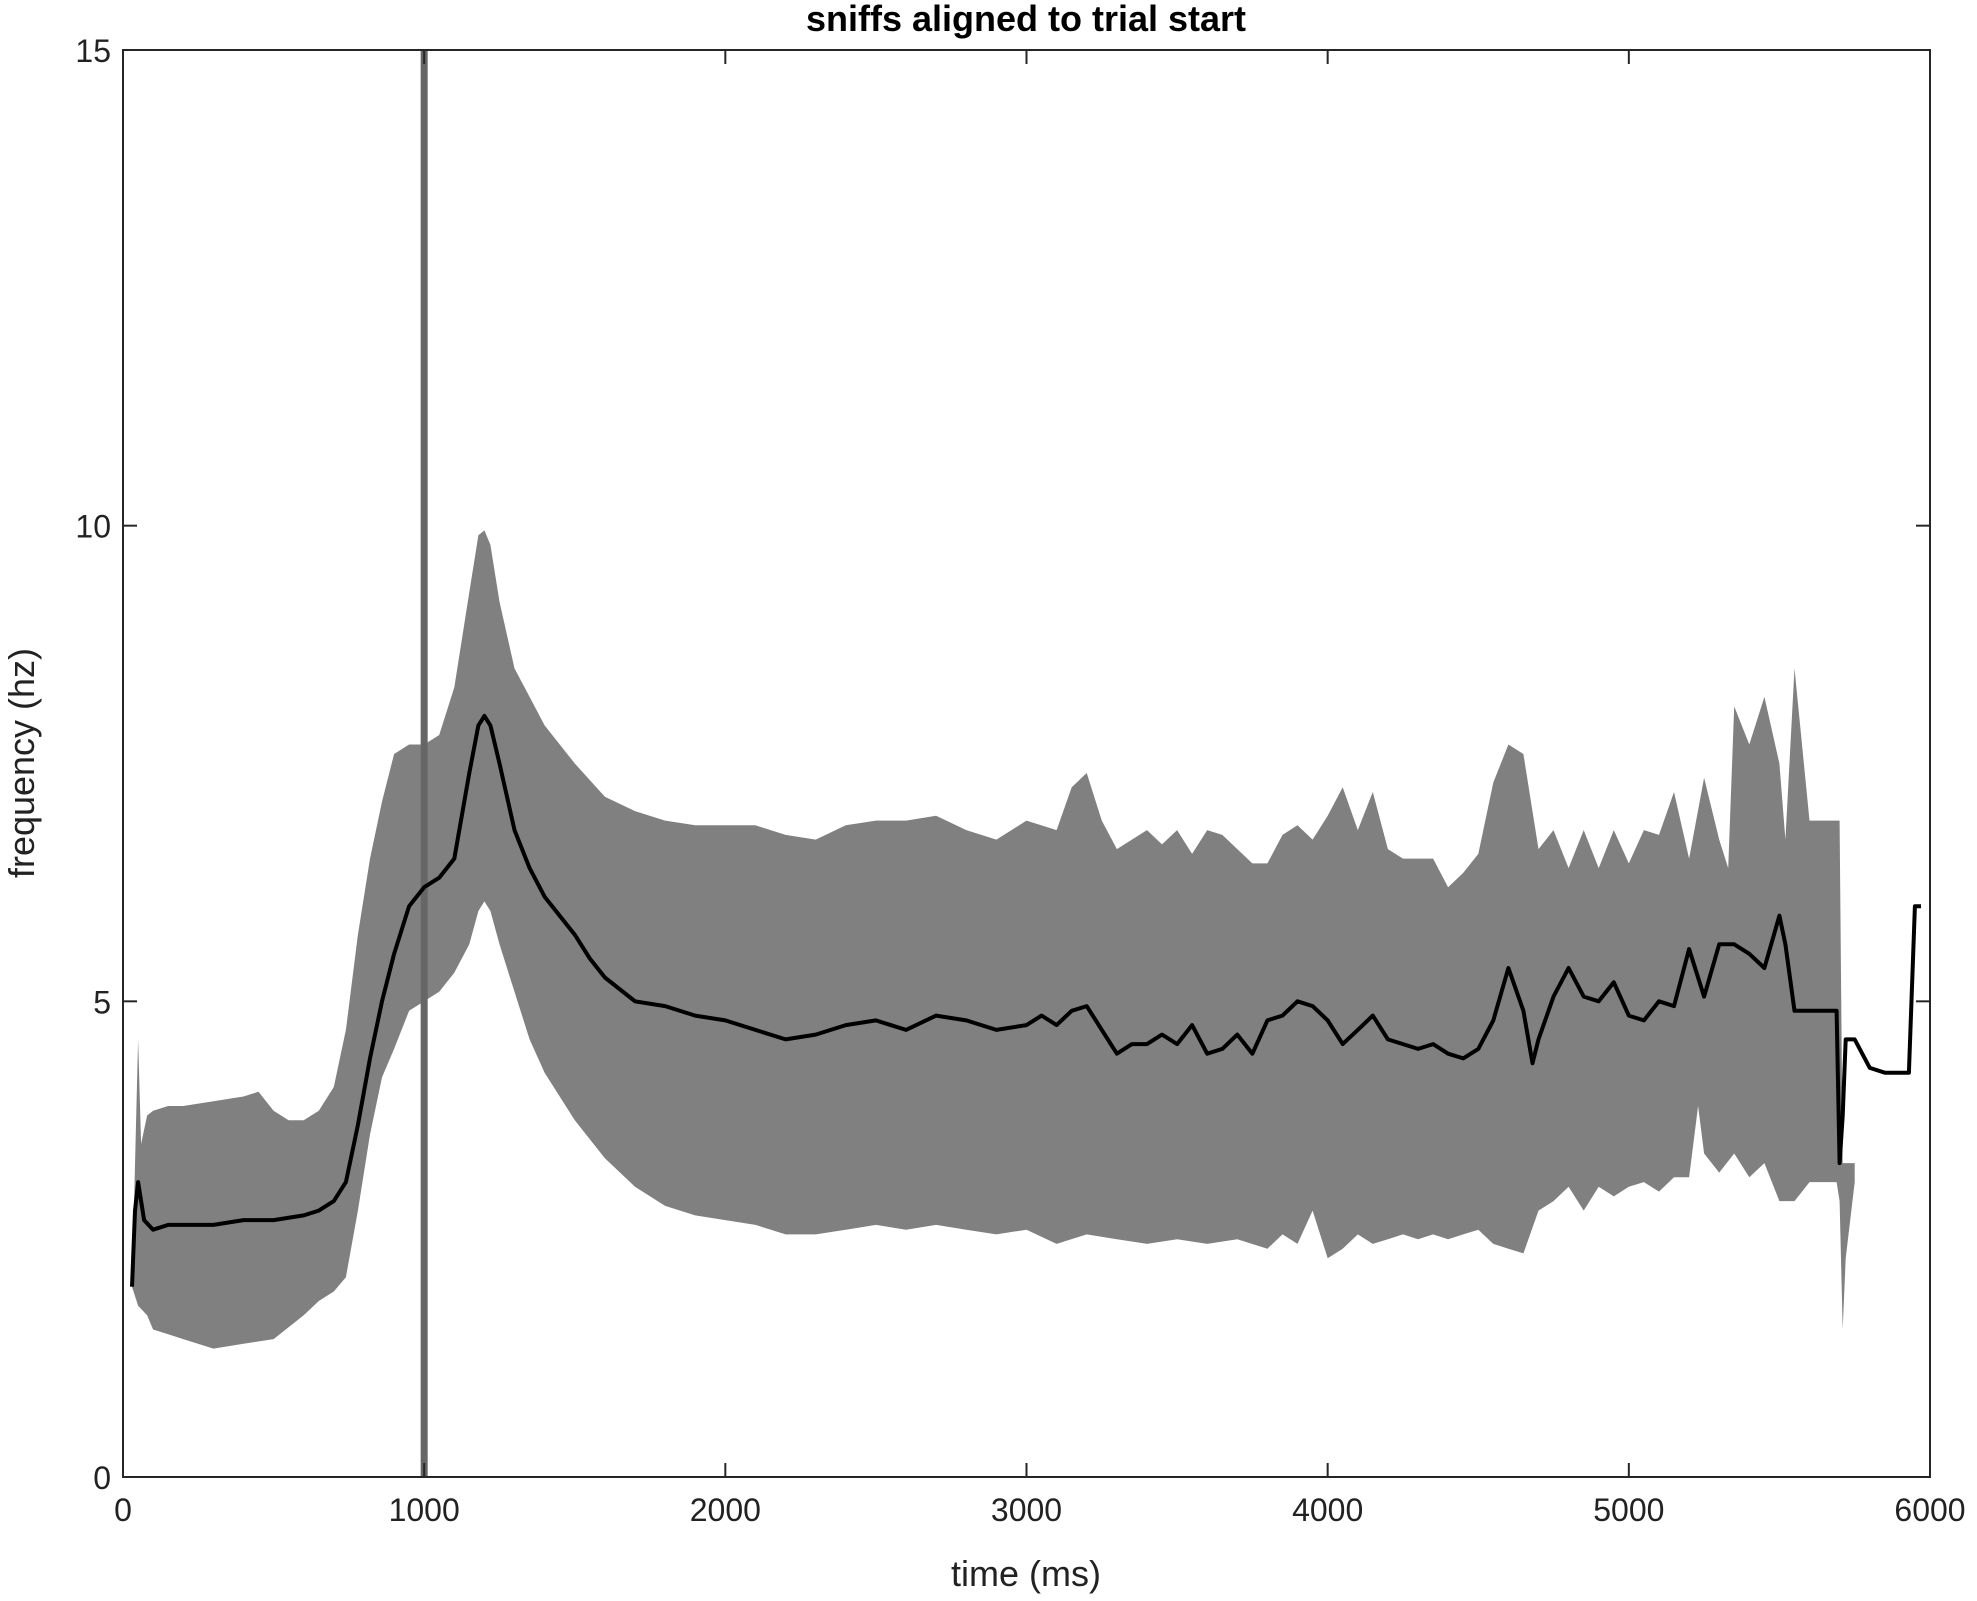  What do you see at coordinates (725, 1510) in the screenshot?
I see `x-tick-label: 2000` at bounding box center [725, 1510].